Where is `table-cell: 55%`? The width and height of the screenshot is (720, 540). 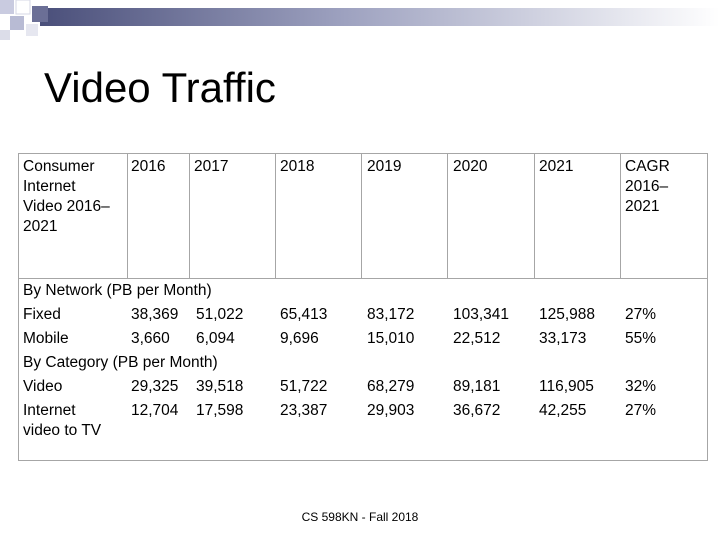 table-cell: 55% is located at coordinates (641, 338).